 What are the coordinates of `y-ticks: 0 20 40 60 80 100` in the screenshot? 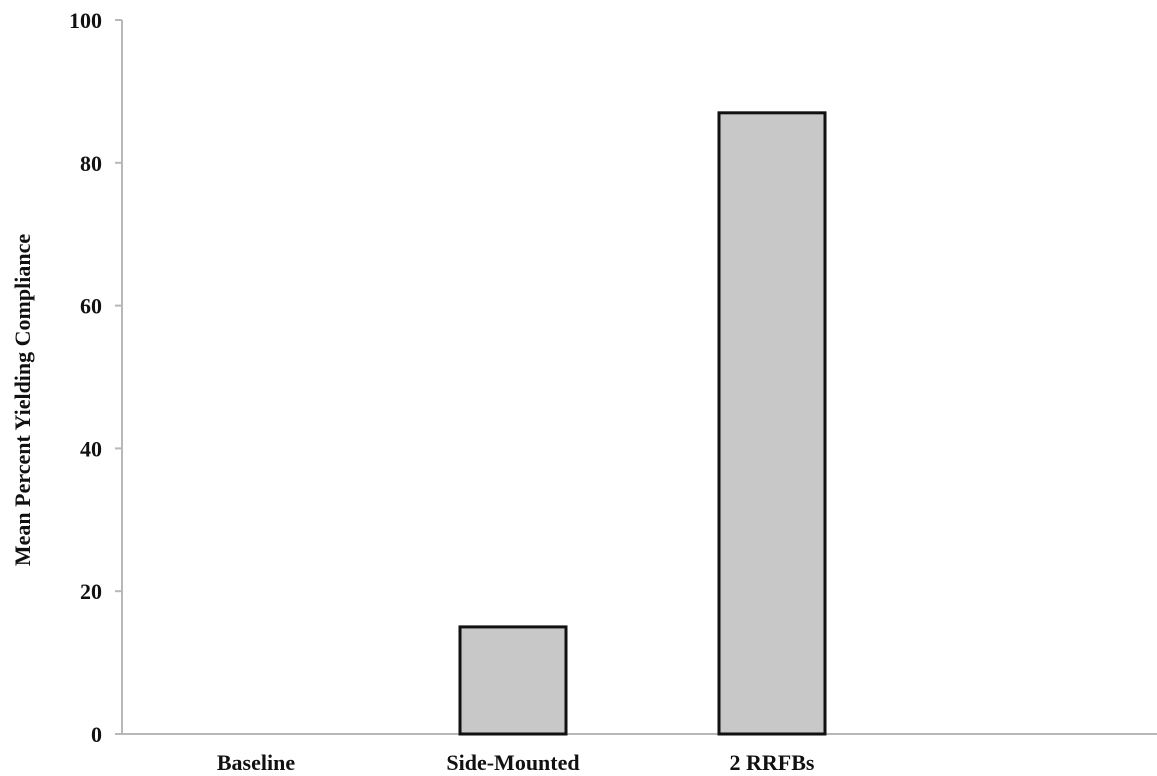 It's located at (95, 377).